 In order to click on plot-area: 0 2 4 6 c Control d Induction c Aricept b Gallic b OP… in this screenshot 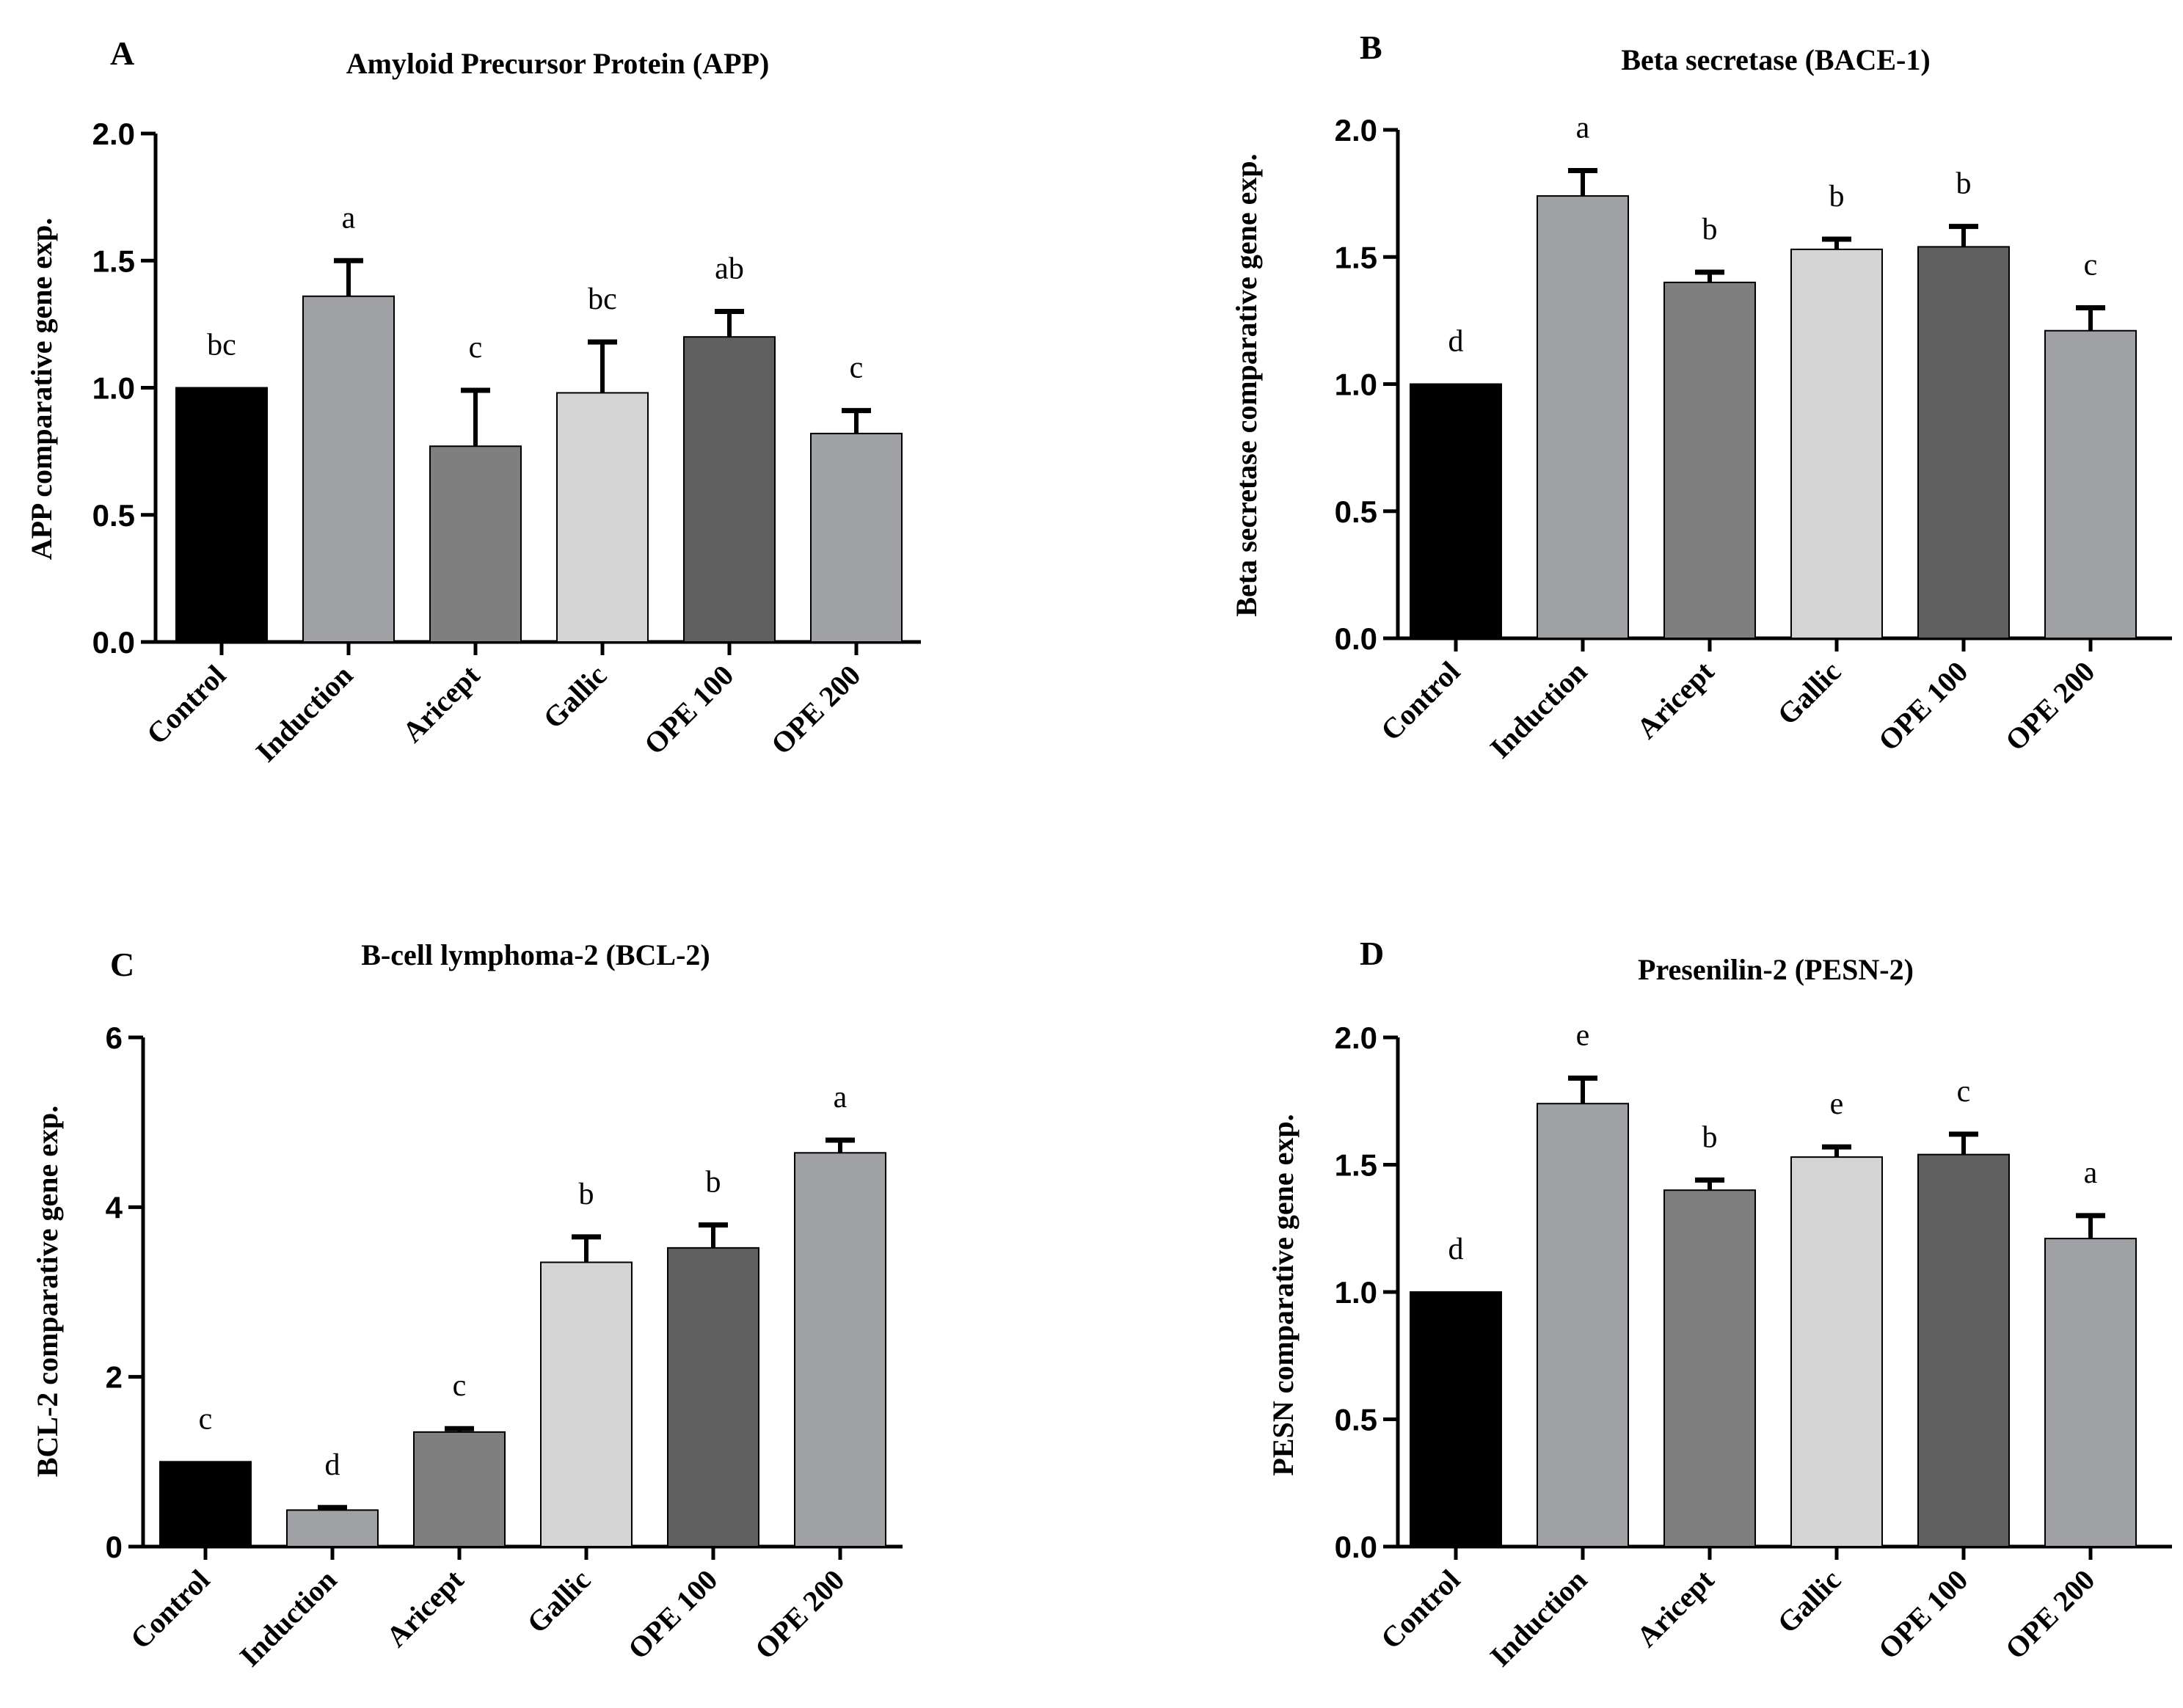, I will do `click(504, 1347)`.